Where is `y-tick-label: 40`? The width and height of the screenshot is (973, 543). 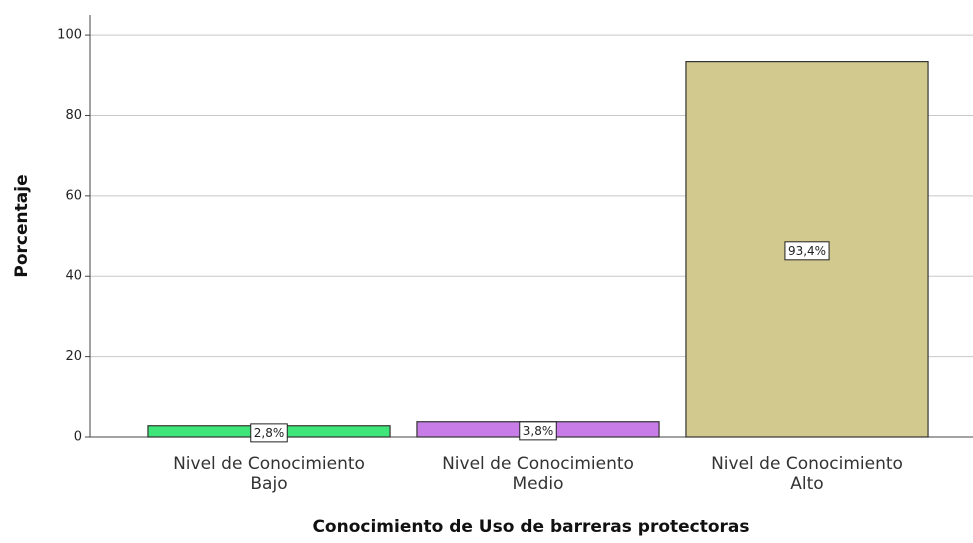 y-tick-label: 40 is located at coordinates (73, 276).